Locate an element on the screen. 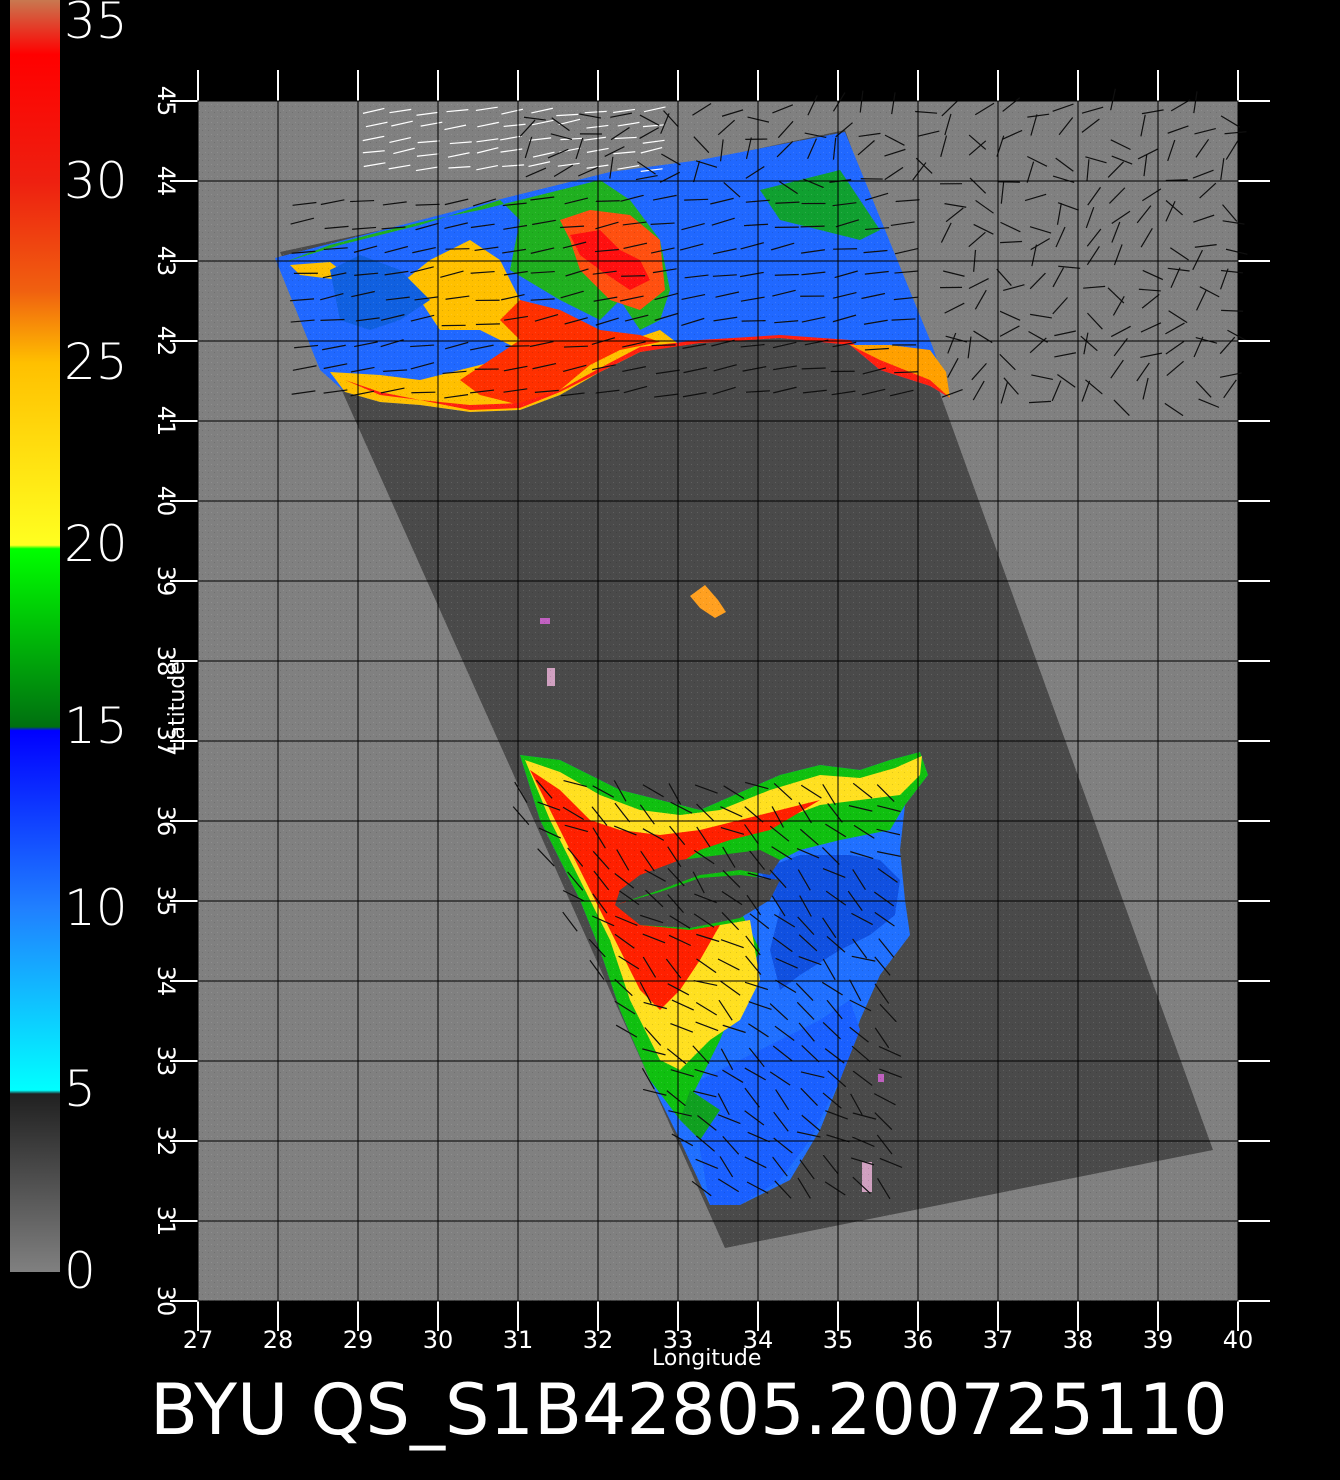 The width and height of the screenshot is (1340, 1480). latitude-tick-label: 44 is located at coordinates (166, 181).